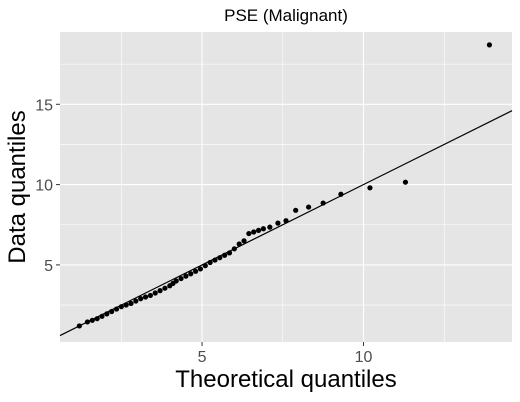  I want to click on y-axis-ticks: 5 10 15, so click(47, 186).